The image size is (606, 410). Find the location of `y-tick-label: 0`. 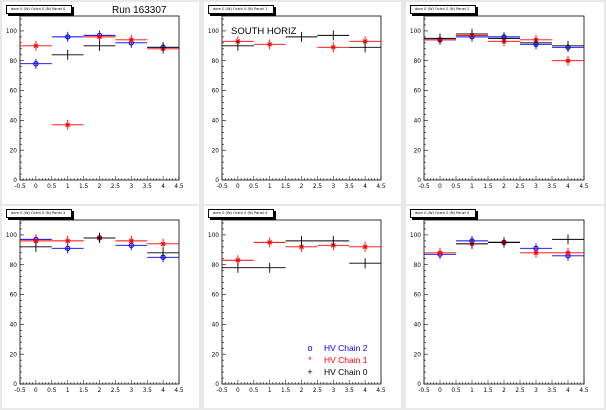

y-tick-label: 0 is located at coordinates (15, 181).